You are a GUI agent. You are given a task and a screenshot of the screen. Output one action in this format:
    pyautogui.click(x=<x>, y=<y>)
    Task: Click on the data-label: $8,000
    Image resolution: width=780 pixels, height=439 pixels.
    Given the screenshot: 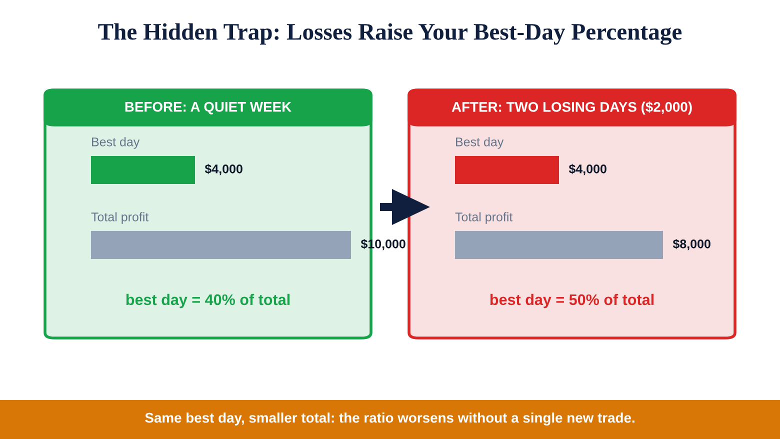 What is the action you would take?
    pyautogui.click(x=691, y=244)
    